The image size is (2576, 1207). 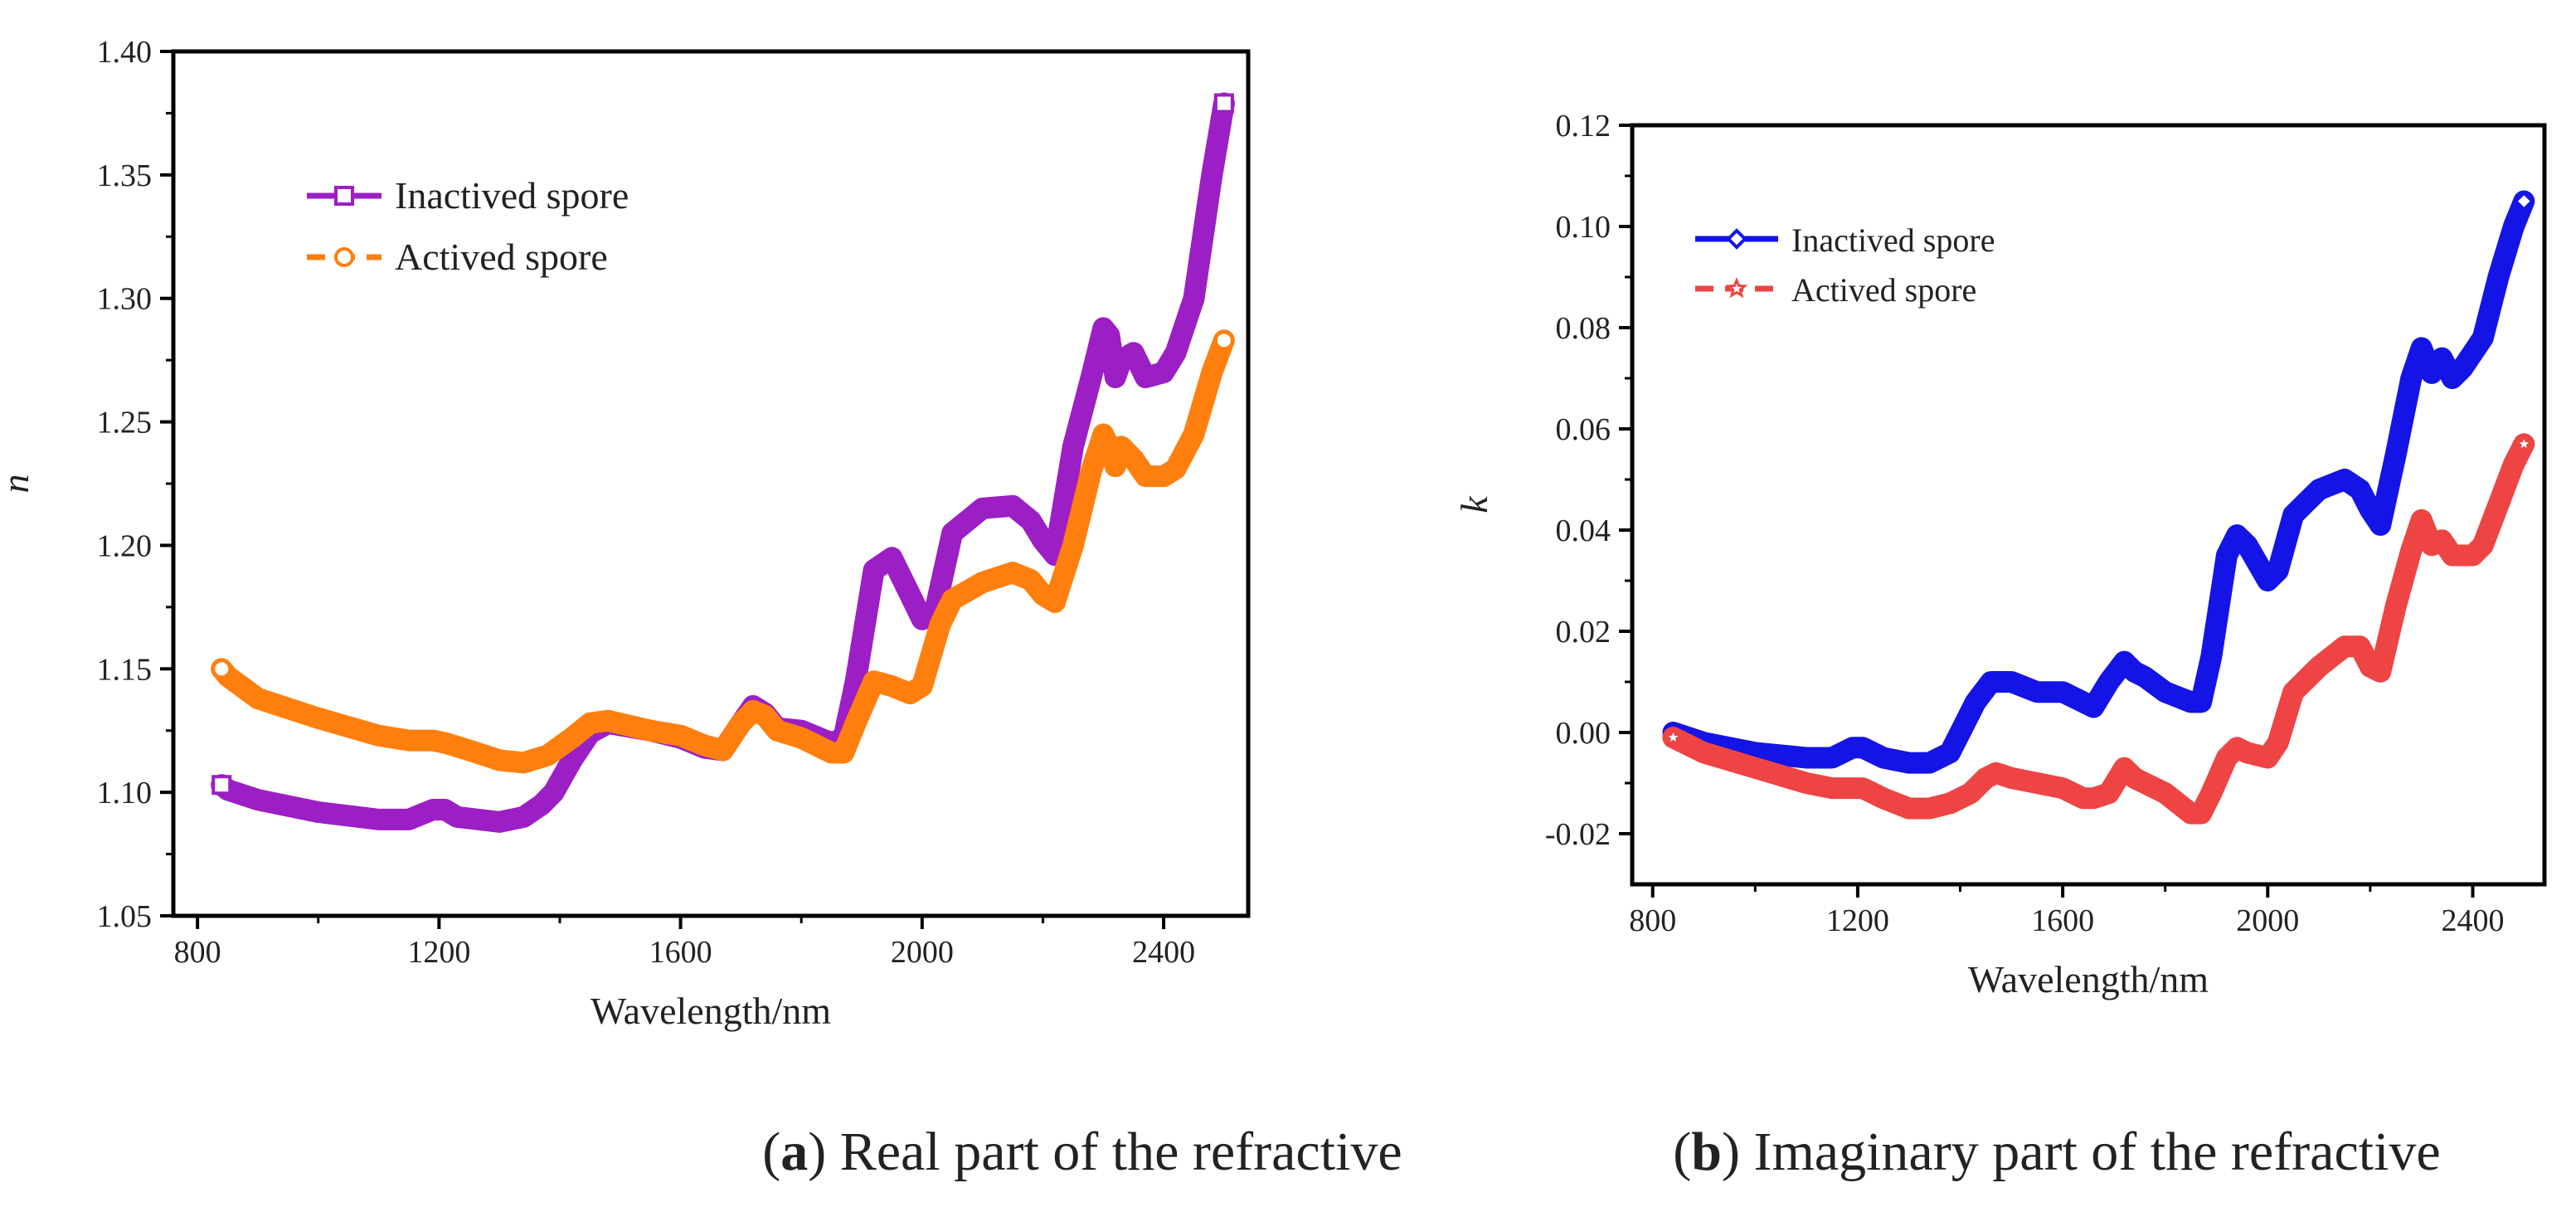 I want to click on y-tick-label: 1.25, so click(x=125, y=423).